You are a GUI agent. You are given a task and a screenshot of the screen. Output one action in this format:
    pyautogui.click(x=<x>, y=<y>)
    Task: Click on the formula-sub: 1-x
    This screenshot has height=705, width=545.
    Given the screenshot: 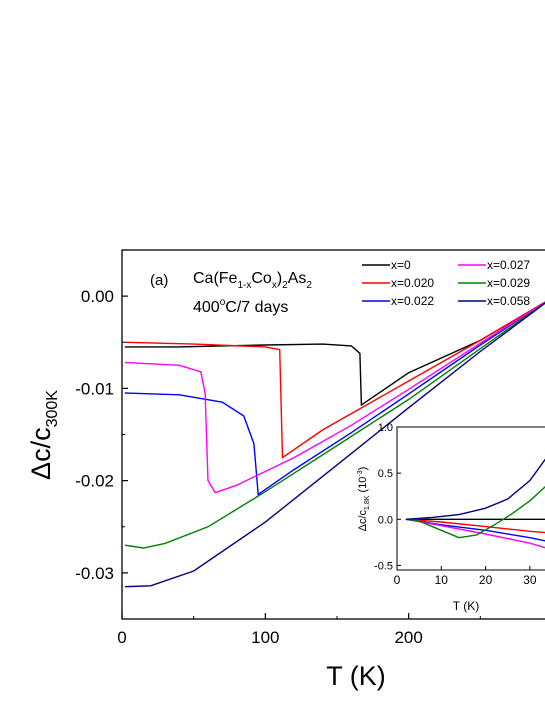 What is the action you would take?
    pyautogui.click(x=244, y=285)
    